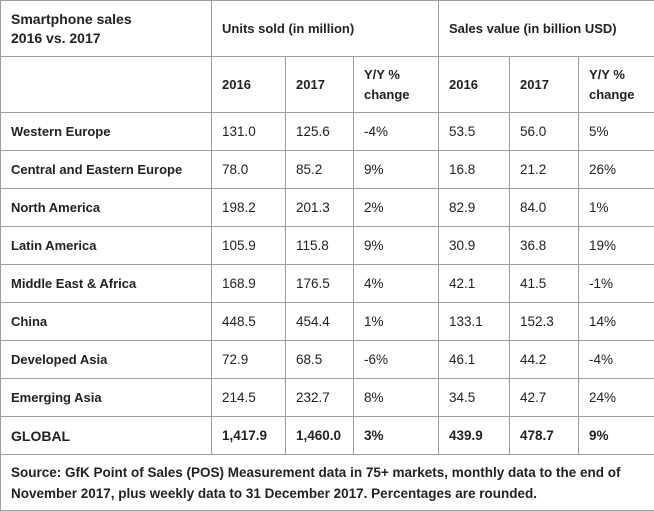 This screenshot has height=511, width=654. Describe the element at coordinates (544, 208) in the screenshot. I see `value-cell: 84.0` at that location.